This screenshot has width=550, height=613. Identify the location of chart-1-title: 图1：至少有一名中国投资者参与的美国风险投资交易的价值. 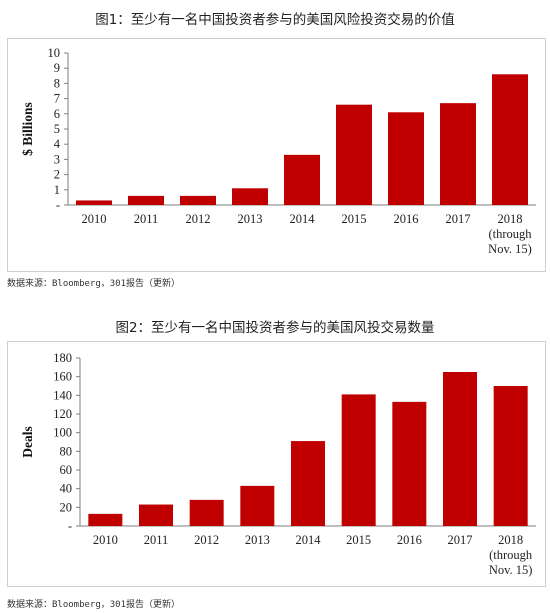
(275, 20).